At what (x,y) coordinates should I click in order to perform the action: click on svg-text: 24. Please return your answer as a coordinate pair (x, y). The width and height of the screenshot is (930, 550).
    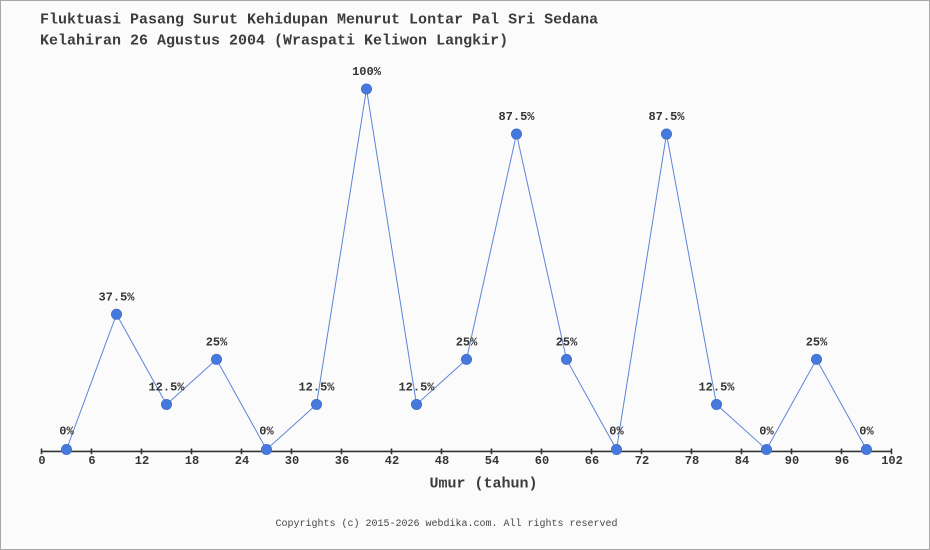
    Looking at the image, I should click on (242, 461).